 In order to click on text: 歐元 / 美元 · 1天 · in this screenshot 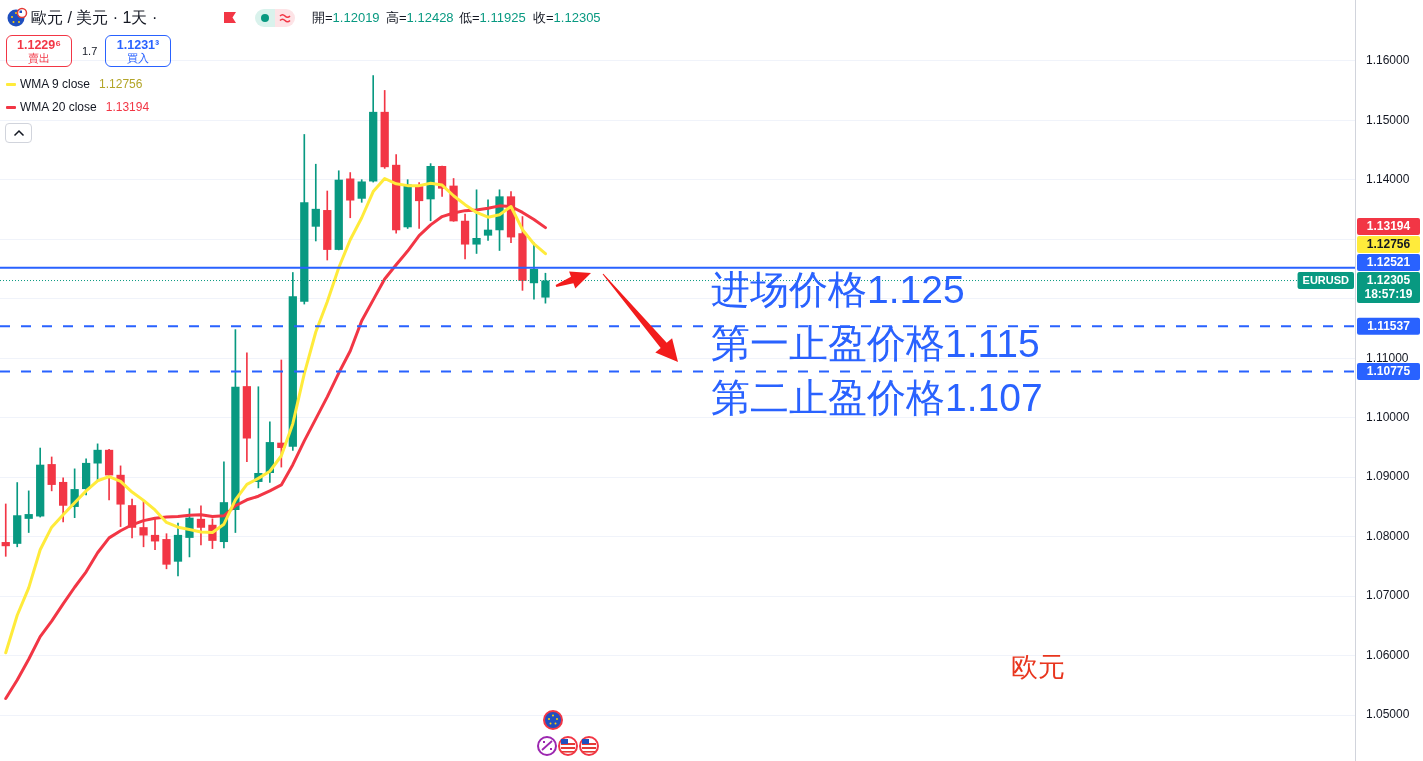, I will do `click(94, 18)`.